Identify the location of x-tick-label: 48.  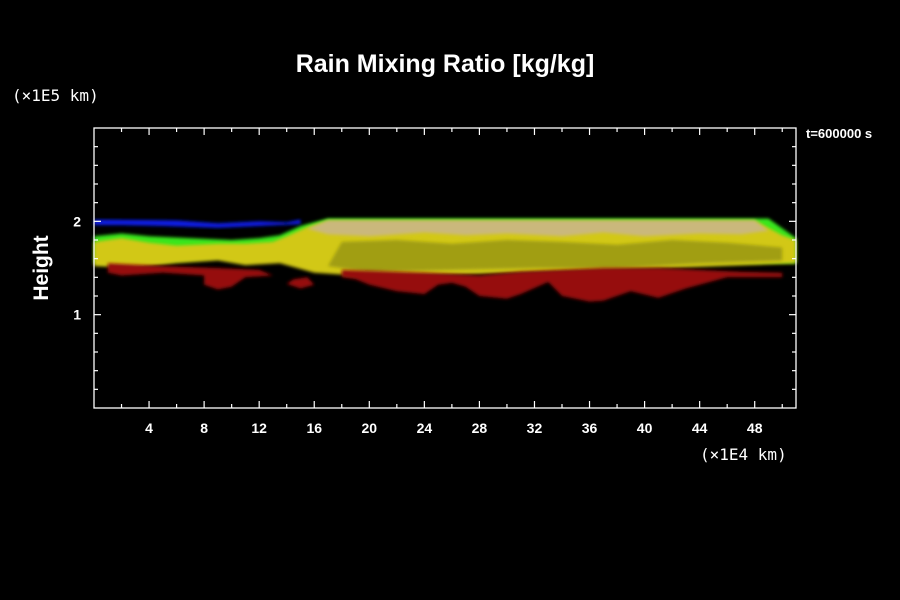
(755, 428).